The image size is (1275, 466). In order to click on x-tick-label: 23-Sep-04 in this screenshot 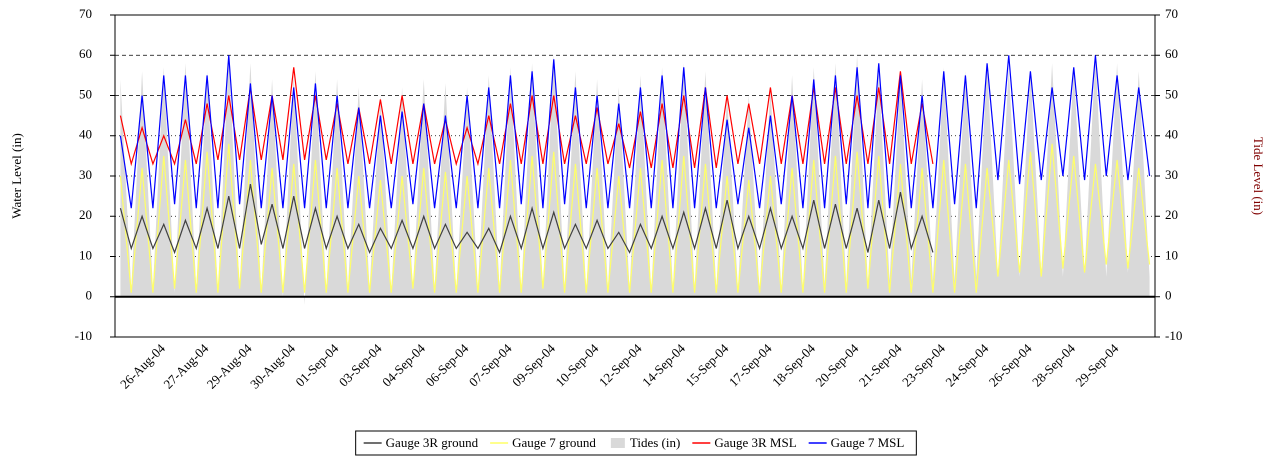, I will do `click(923, 364)`.